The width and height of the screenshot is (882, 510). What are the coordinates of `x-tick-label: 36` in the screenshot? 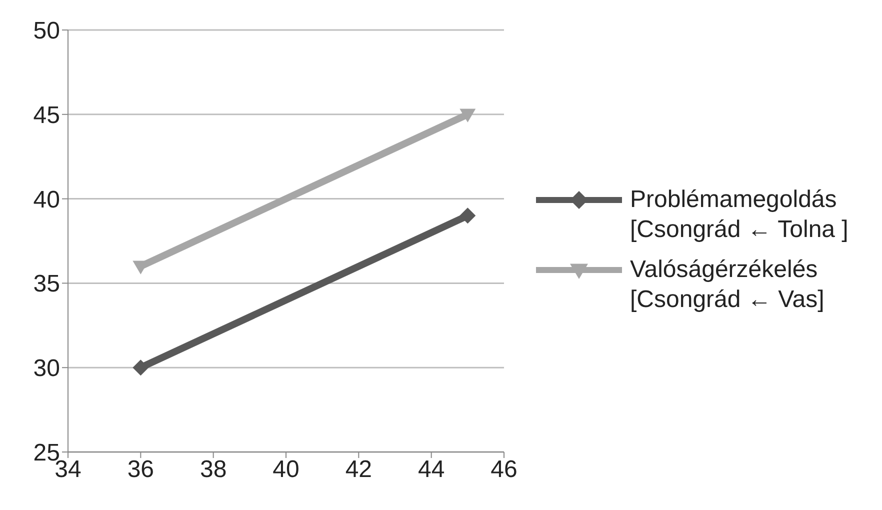 It's located at (140, 470).